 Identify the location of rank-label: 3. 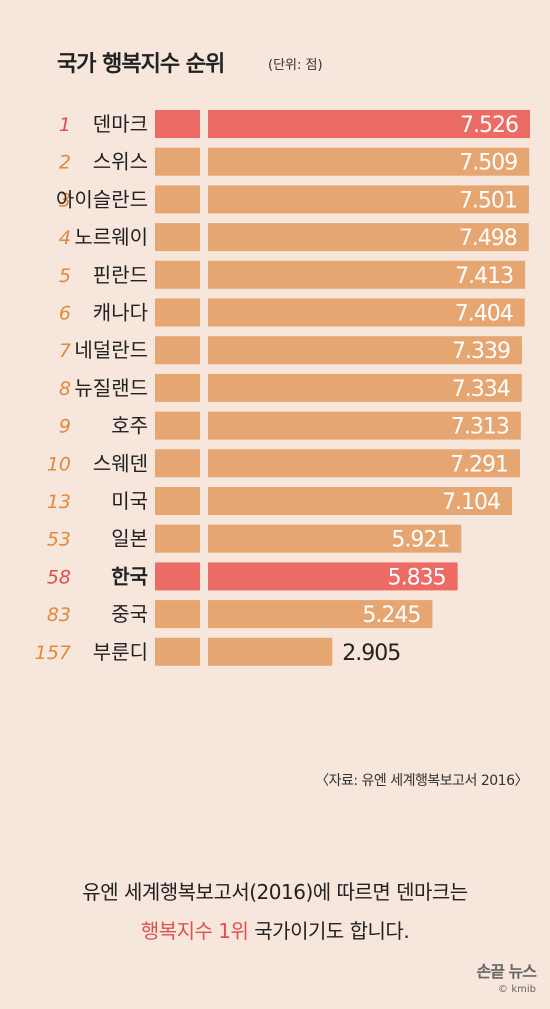
(65, 200).